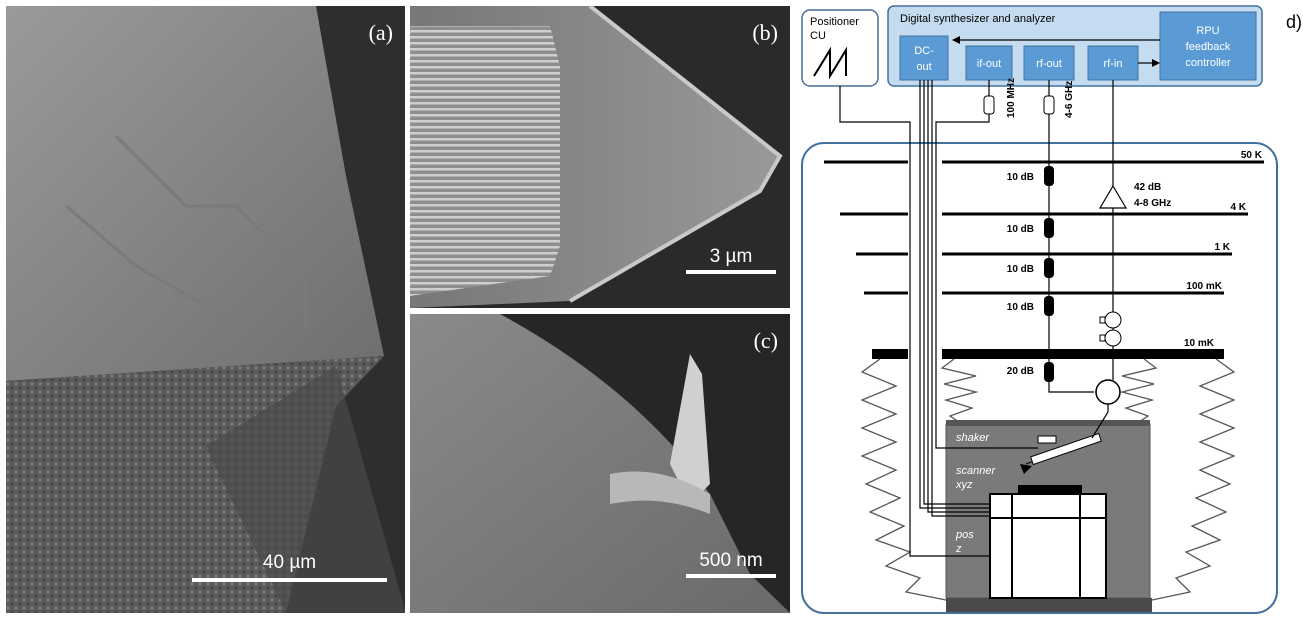 The width and height of the screenshot is (1303, 617). What do you see at coordinates (1222, 247) in the screenshot?
I see `stage-label-1k: 1 K` at bounding box center [1222, 247].